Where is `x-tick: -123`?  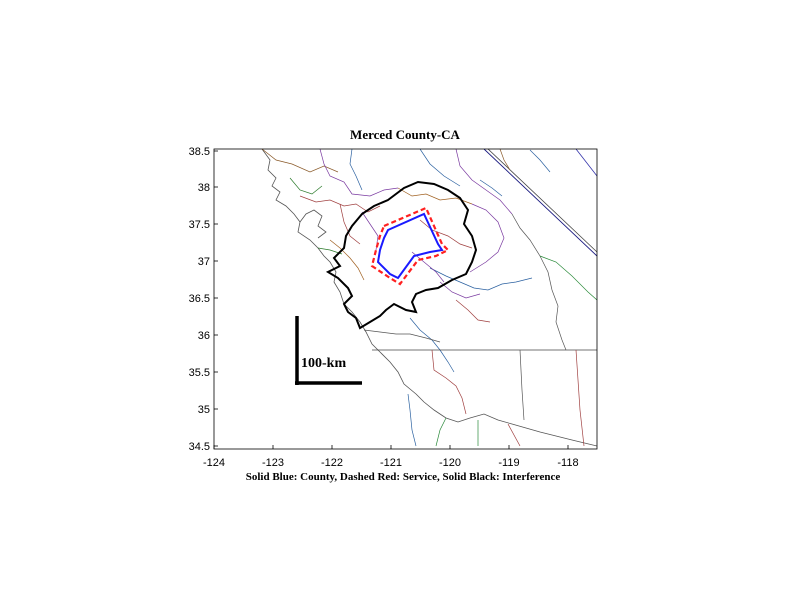 x-tick: -123 is located at coordinates (273, 463).